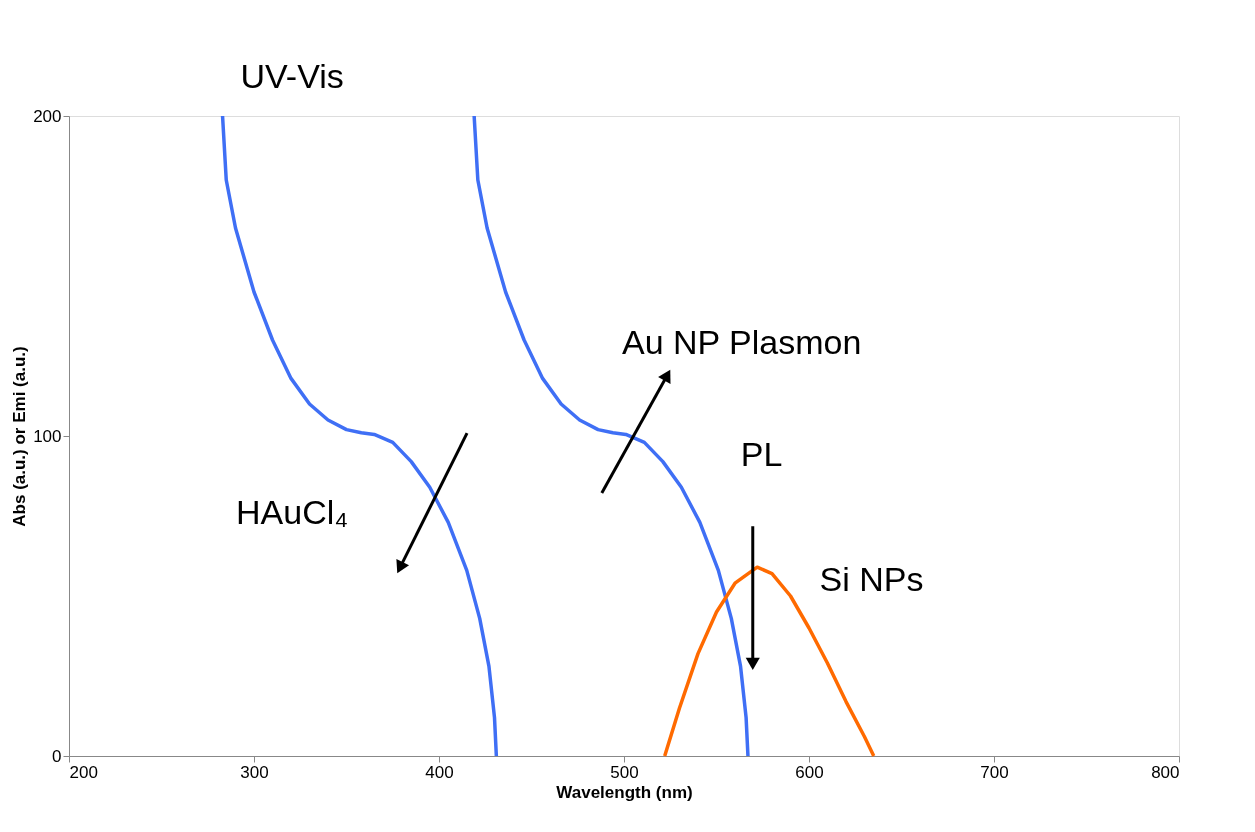 This screenshot has height=832, width=1255. Describe the element at coordinates (761, 454) in the screenshot. I see `annotation: PL` at that location.